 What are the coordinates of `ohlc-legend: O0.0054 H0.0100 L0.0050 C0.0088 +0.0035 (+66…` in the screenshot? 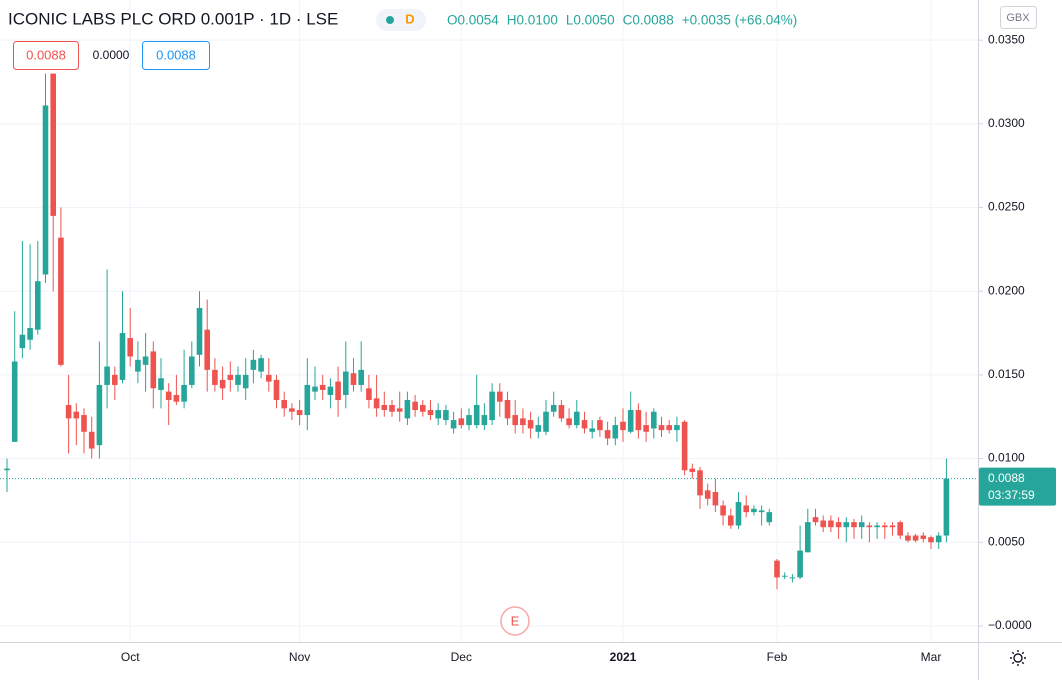 It's located at (622, 20).